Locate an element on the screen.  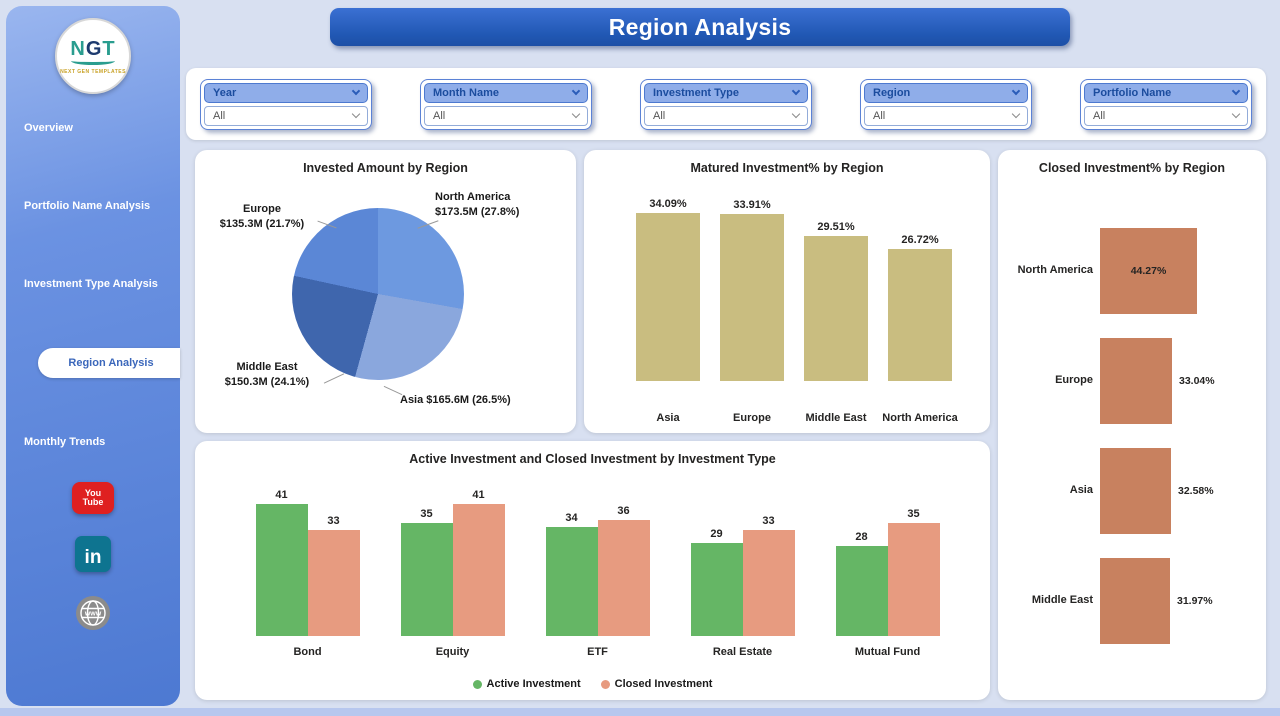
filter-portfolio-name-header: Portfolio Name is located at coordinates (1166, 92).